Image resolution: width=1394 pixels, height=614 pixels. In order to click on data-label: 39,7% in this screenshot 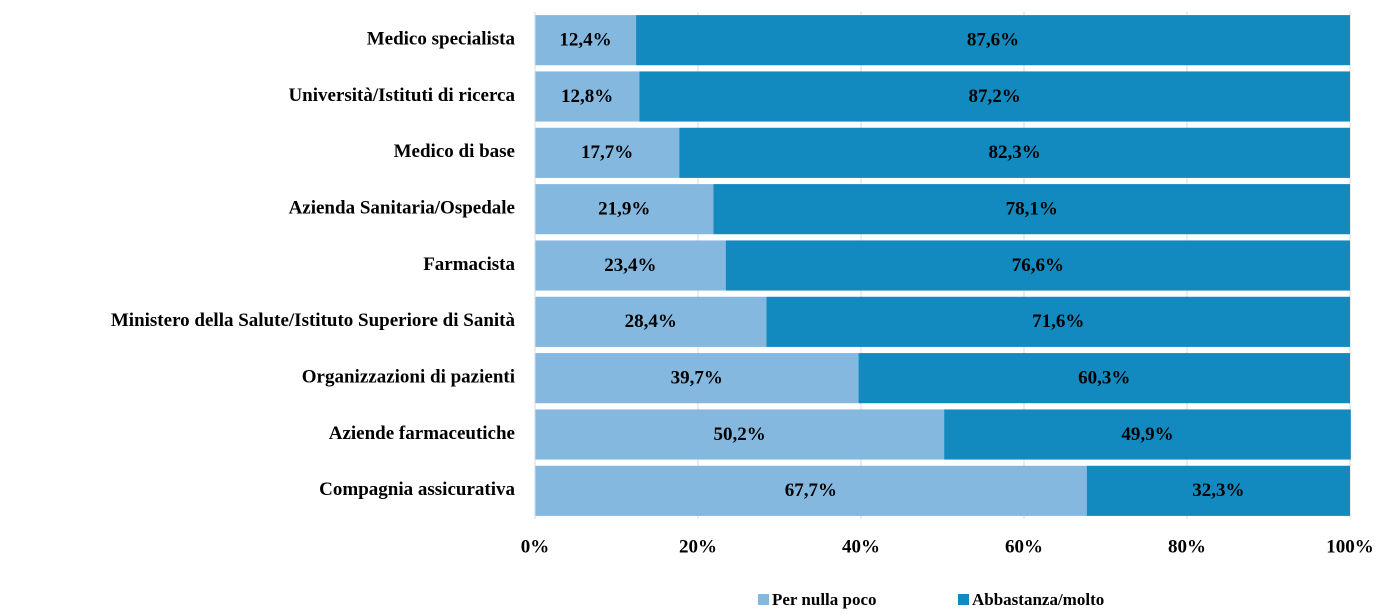, I will do `click(697, 378)`.